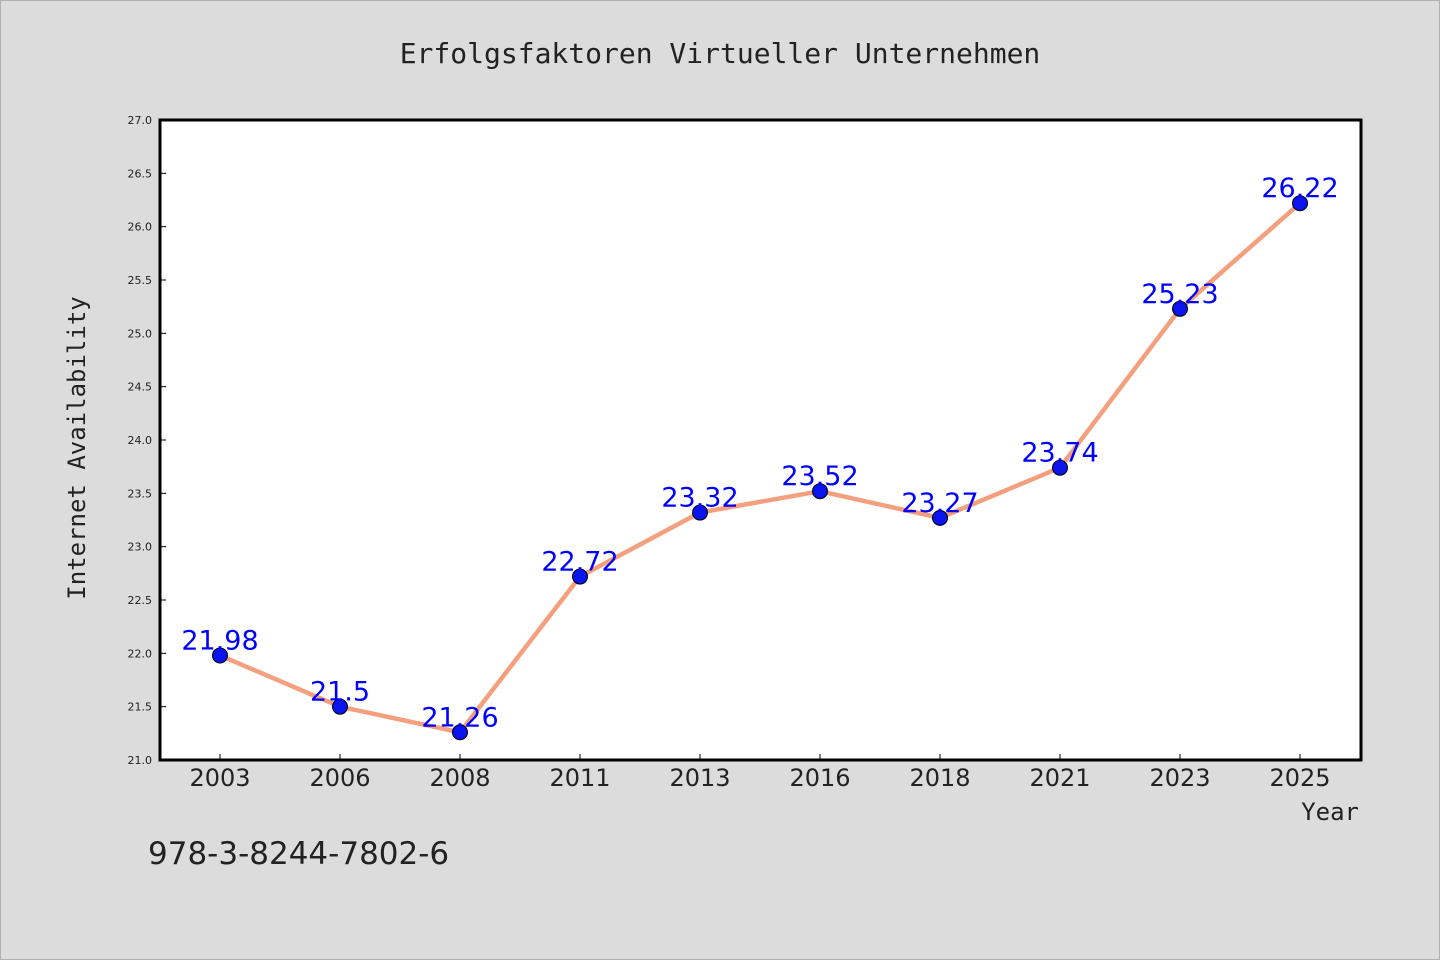 This screenshot has width=1440, height=960. What do you see at coordinates (699, 498) in the screenshot?
I see `data-label: 23.32` at bounding box center [699, 498].